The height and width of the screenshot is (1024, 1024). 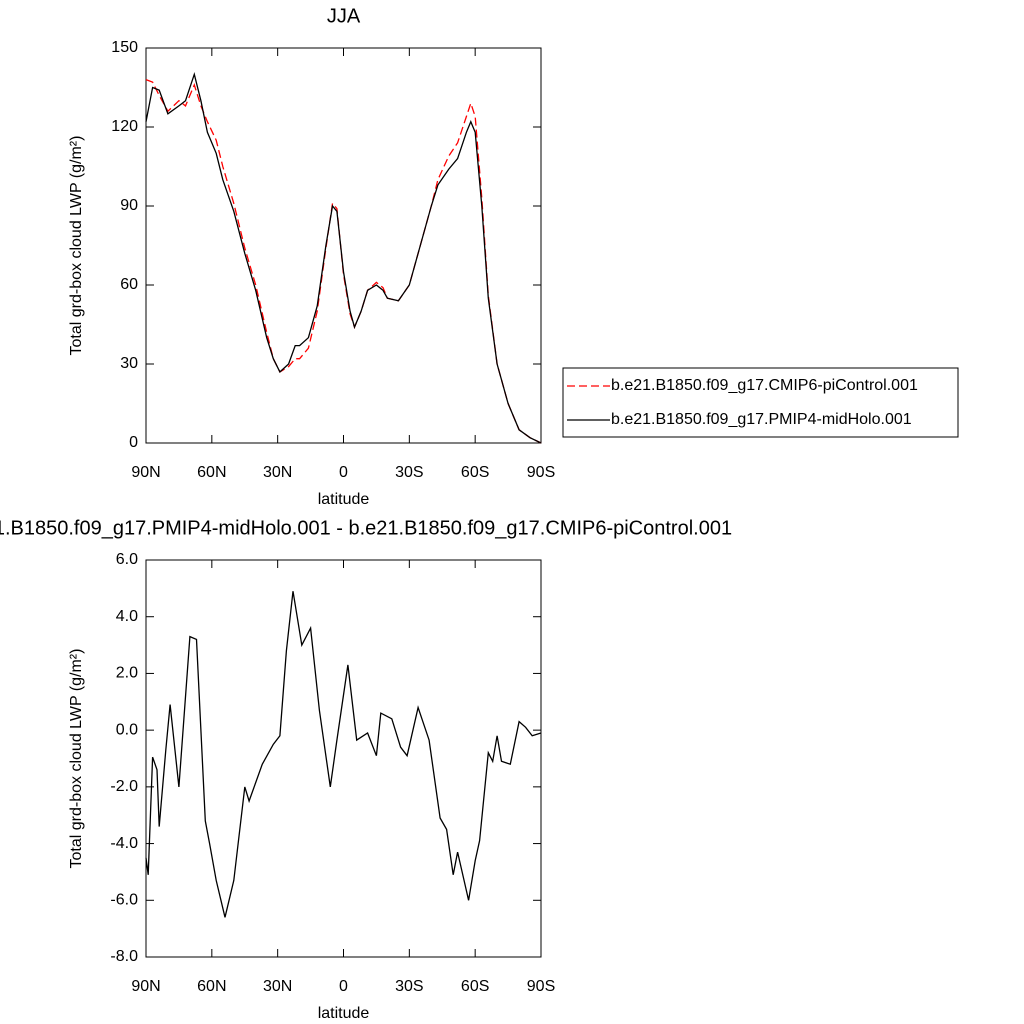 I want to click on legend-label: b.e21.B1850.f09_g17.CMIP6-piControl.001, so click(x=764, y=385).